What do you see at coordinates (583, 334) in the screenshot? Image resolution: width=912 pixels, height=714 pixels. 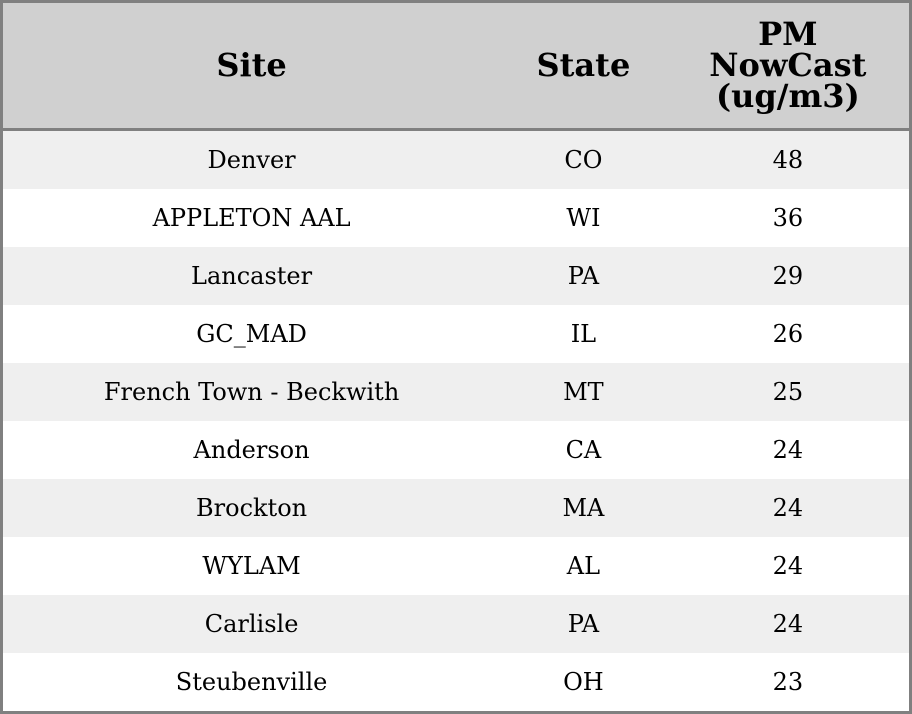 I see `state-cell: IL` at bounding box center [583, 334].